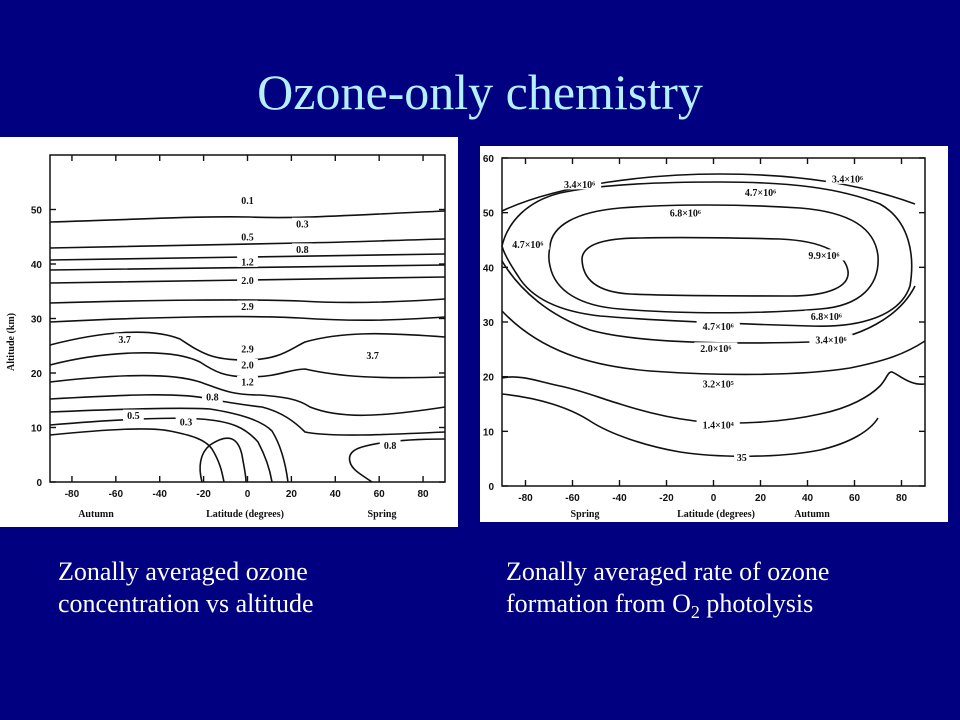  I want to click on contour-3-4e6, so click(708, 192).